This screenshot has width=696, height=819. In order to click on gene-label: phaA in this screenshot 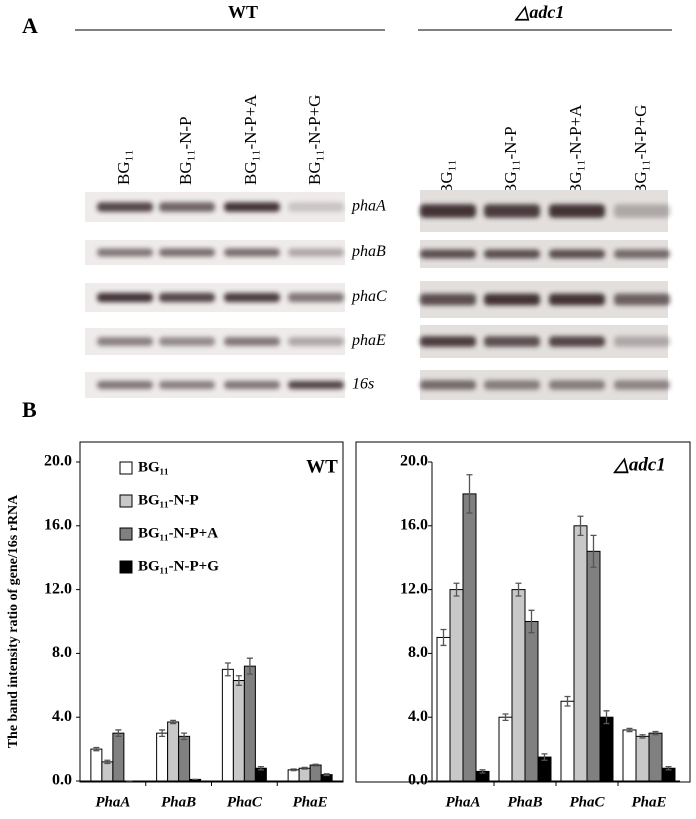, I will do `click(368, 206)`.